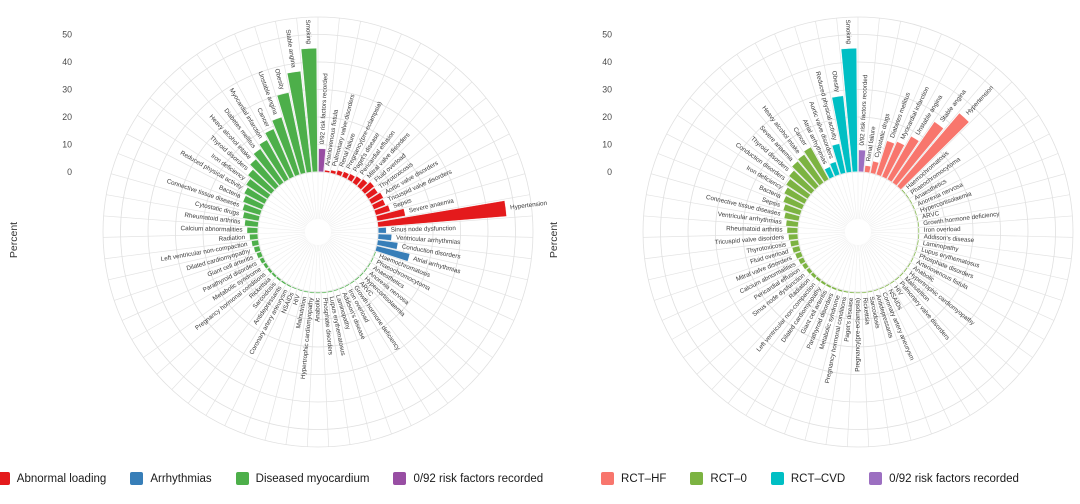  I want to click on bar-Smoking, so click(309, 110).